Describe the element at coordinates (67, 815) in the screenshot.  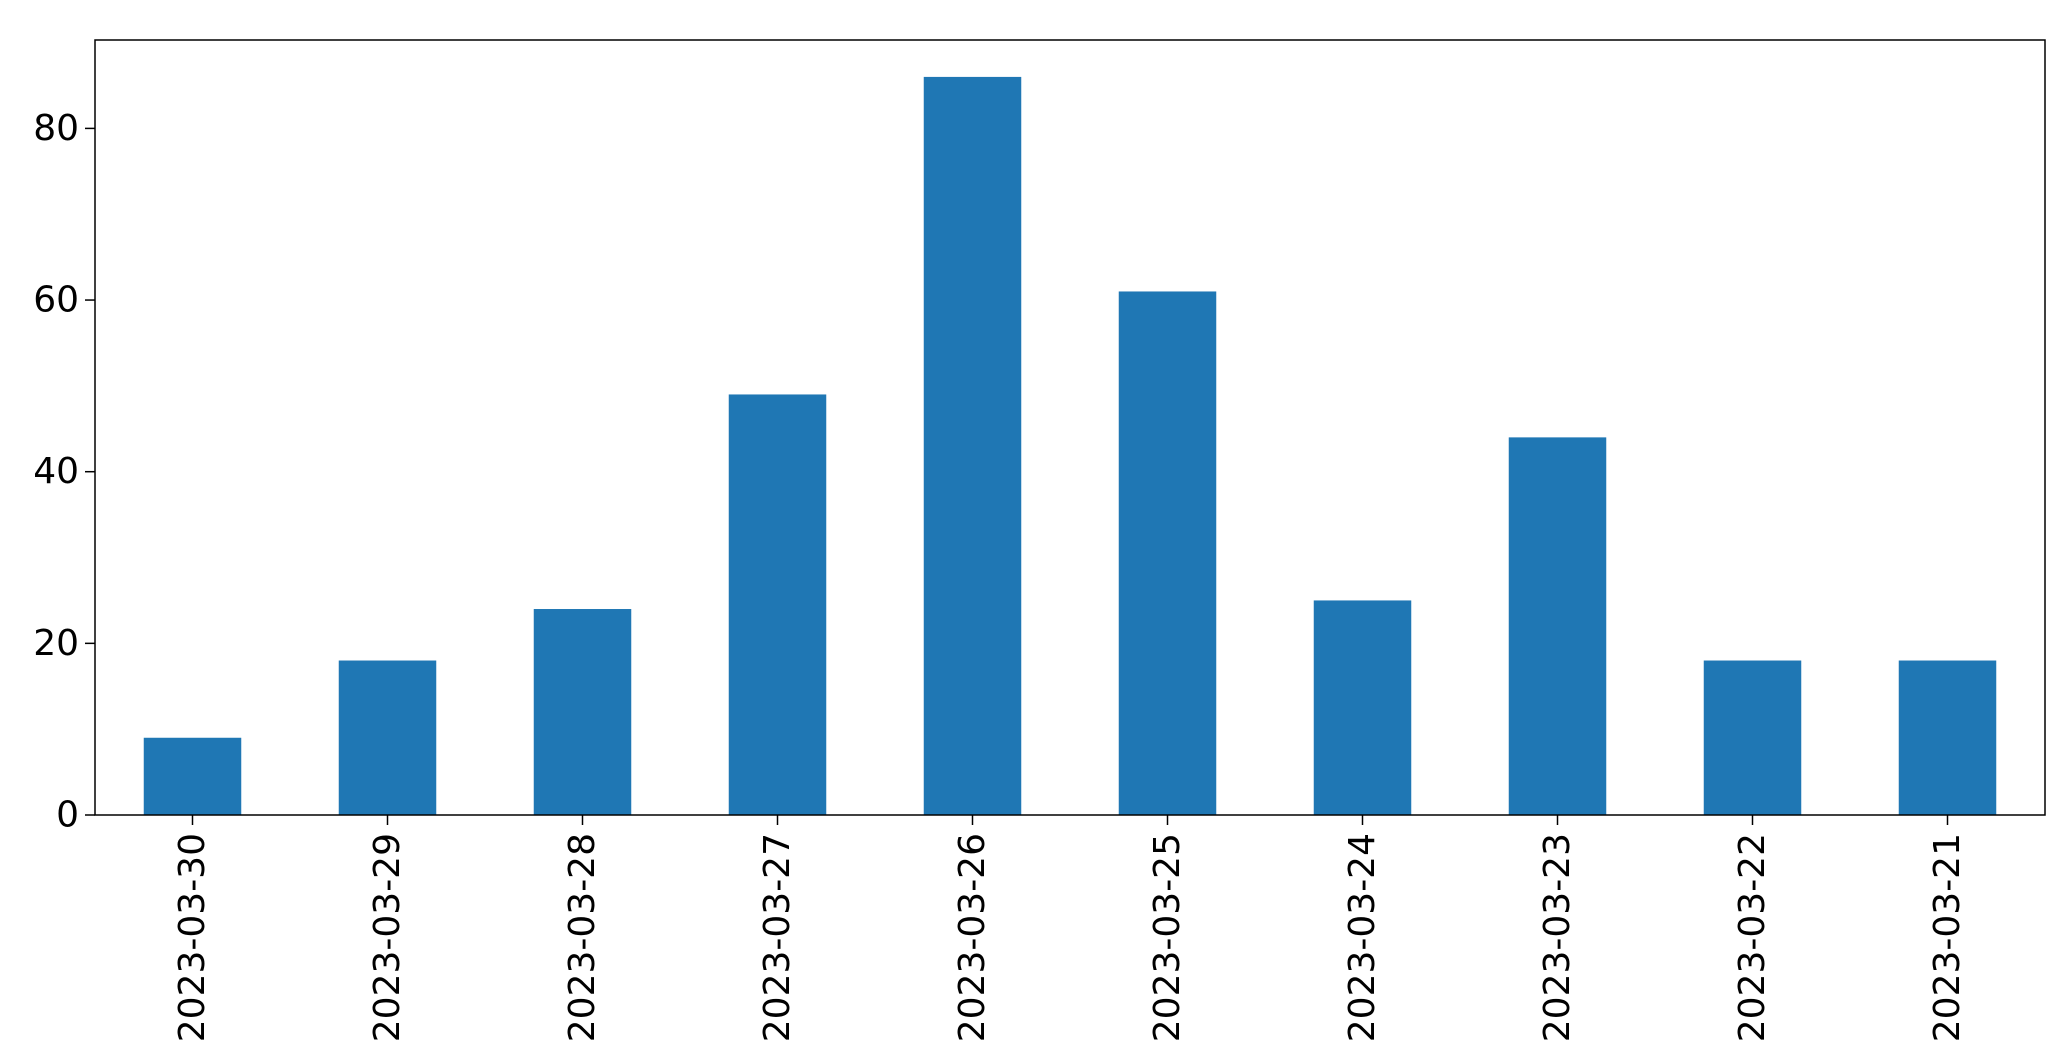
I see `y-tick-label: 0` at that location.